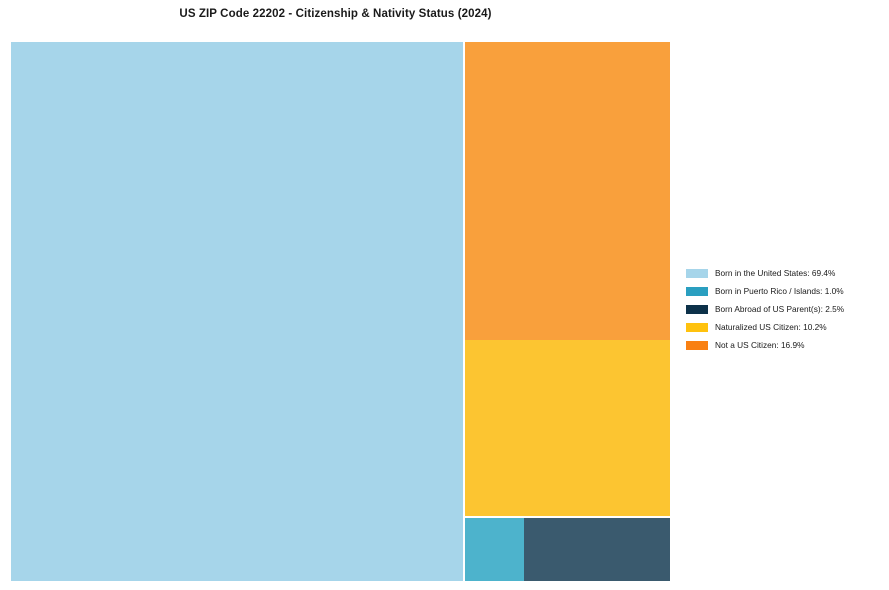 This screenshot has width=889, height=590. I want to click on legend-item-label: Born Abroad of US Parent(s): 2.5%, so click(780, 308).